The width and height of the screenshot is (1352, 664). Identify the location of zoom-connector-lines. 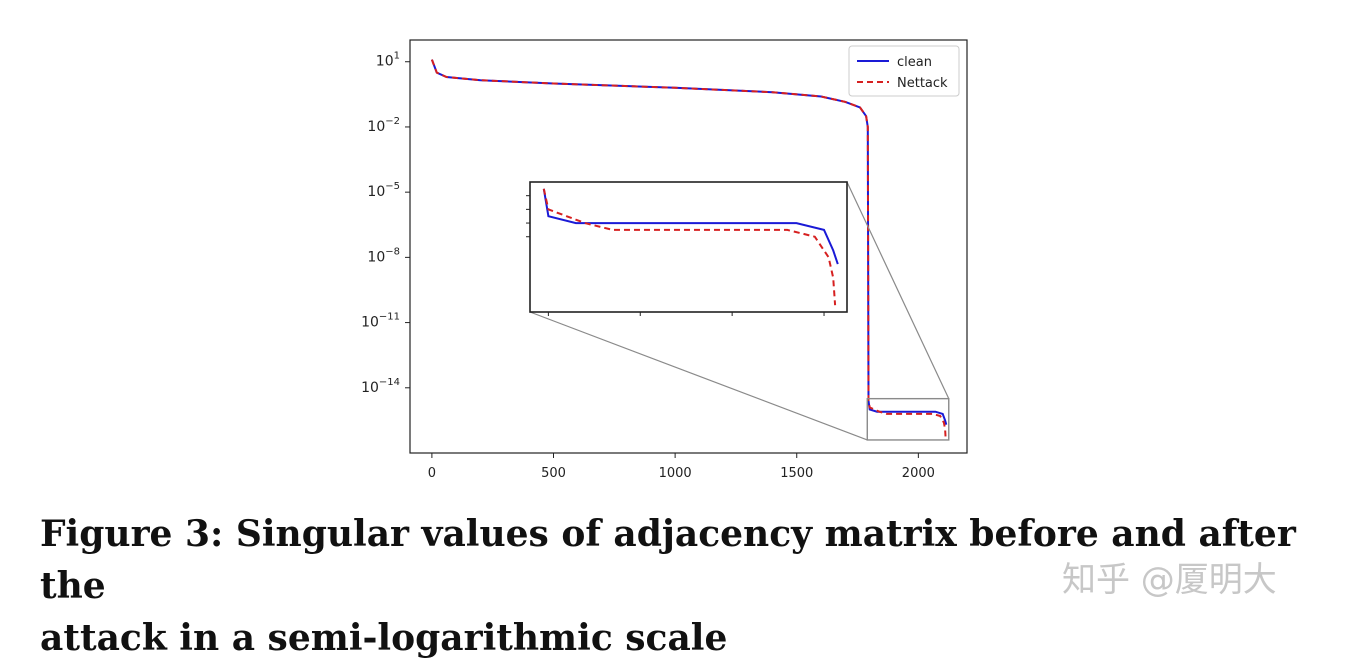
(739, 311).